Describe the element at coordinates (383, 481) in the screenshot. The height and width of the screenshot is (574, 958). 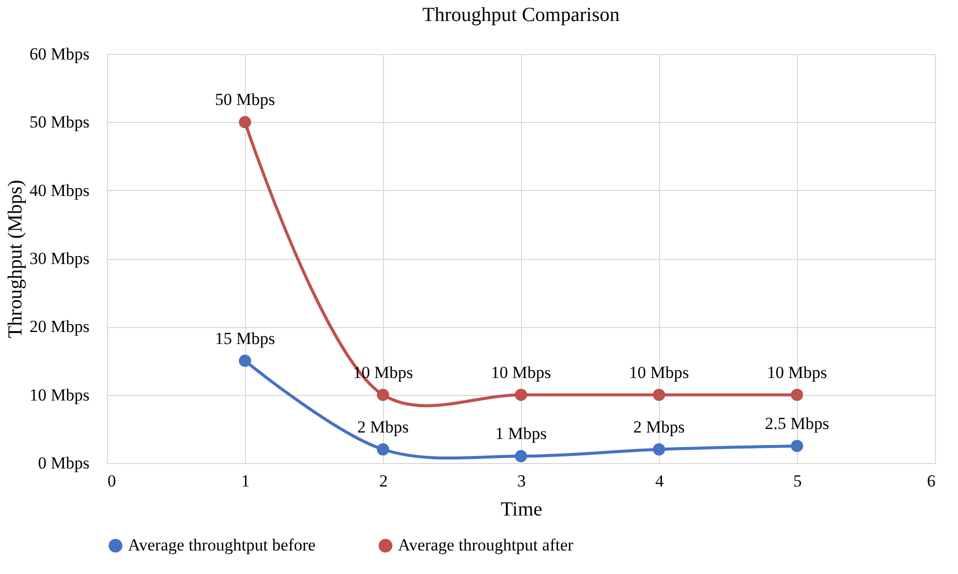
I see `x-tick-label: 2` at that location.